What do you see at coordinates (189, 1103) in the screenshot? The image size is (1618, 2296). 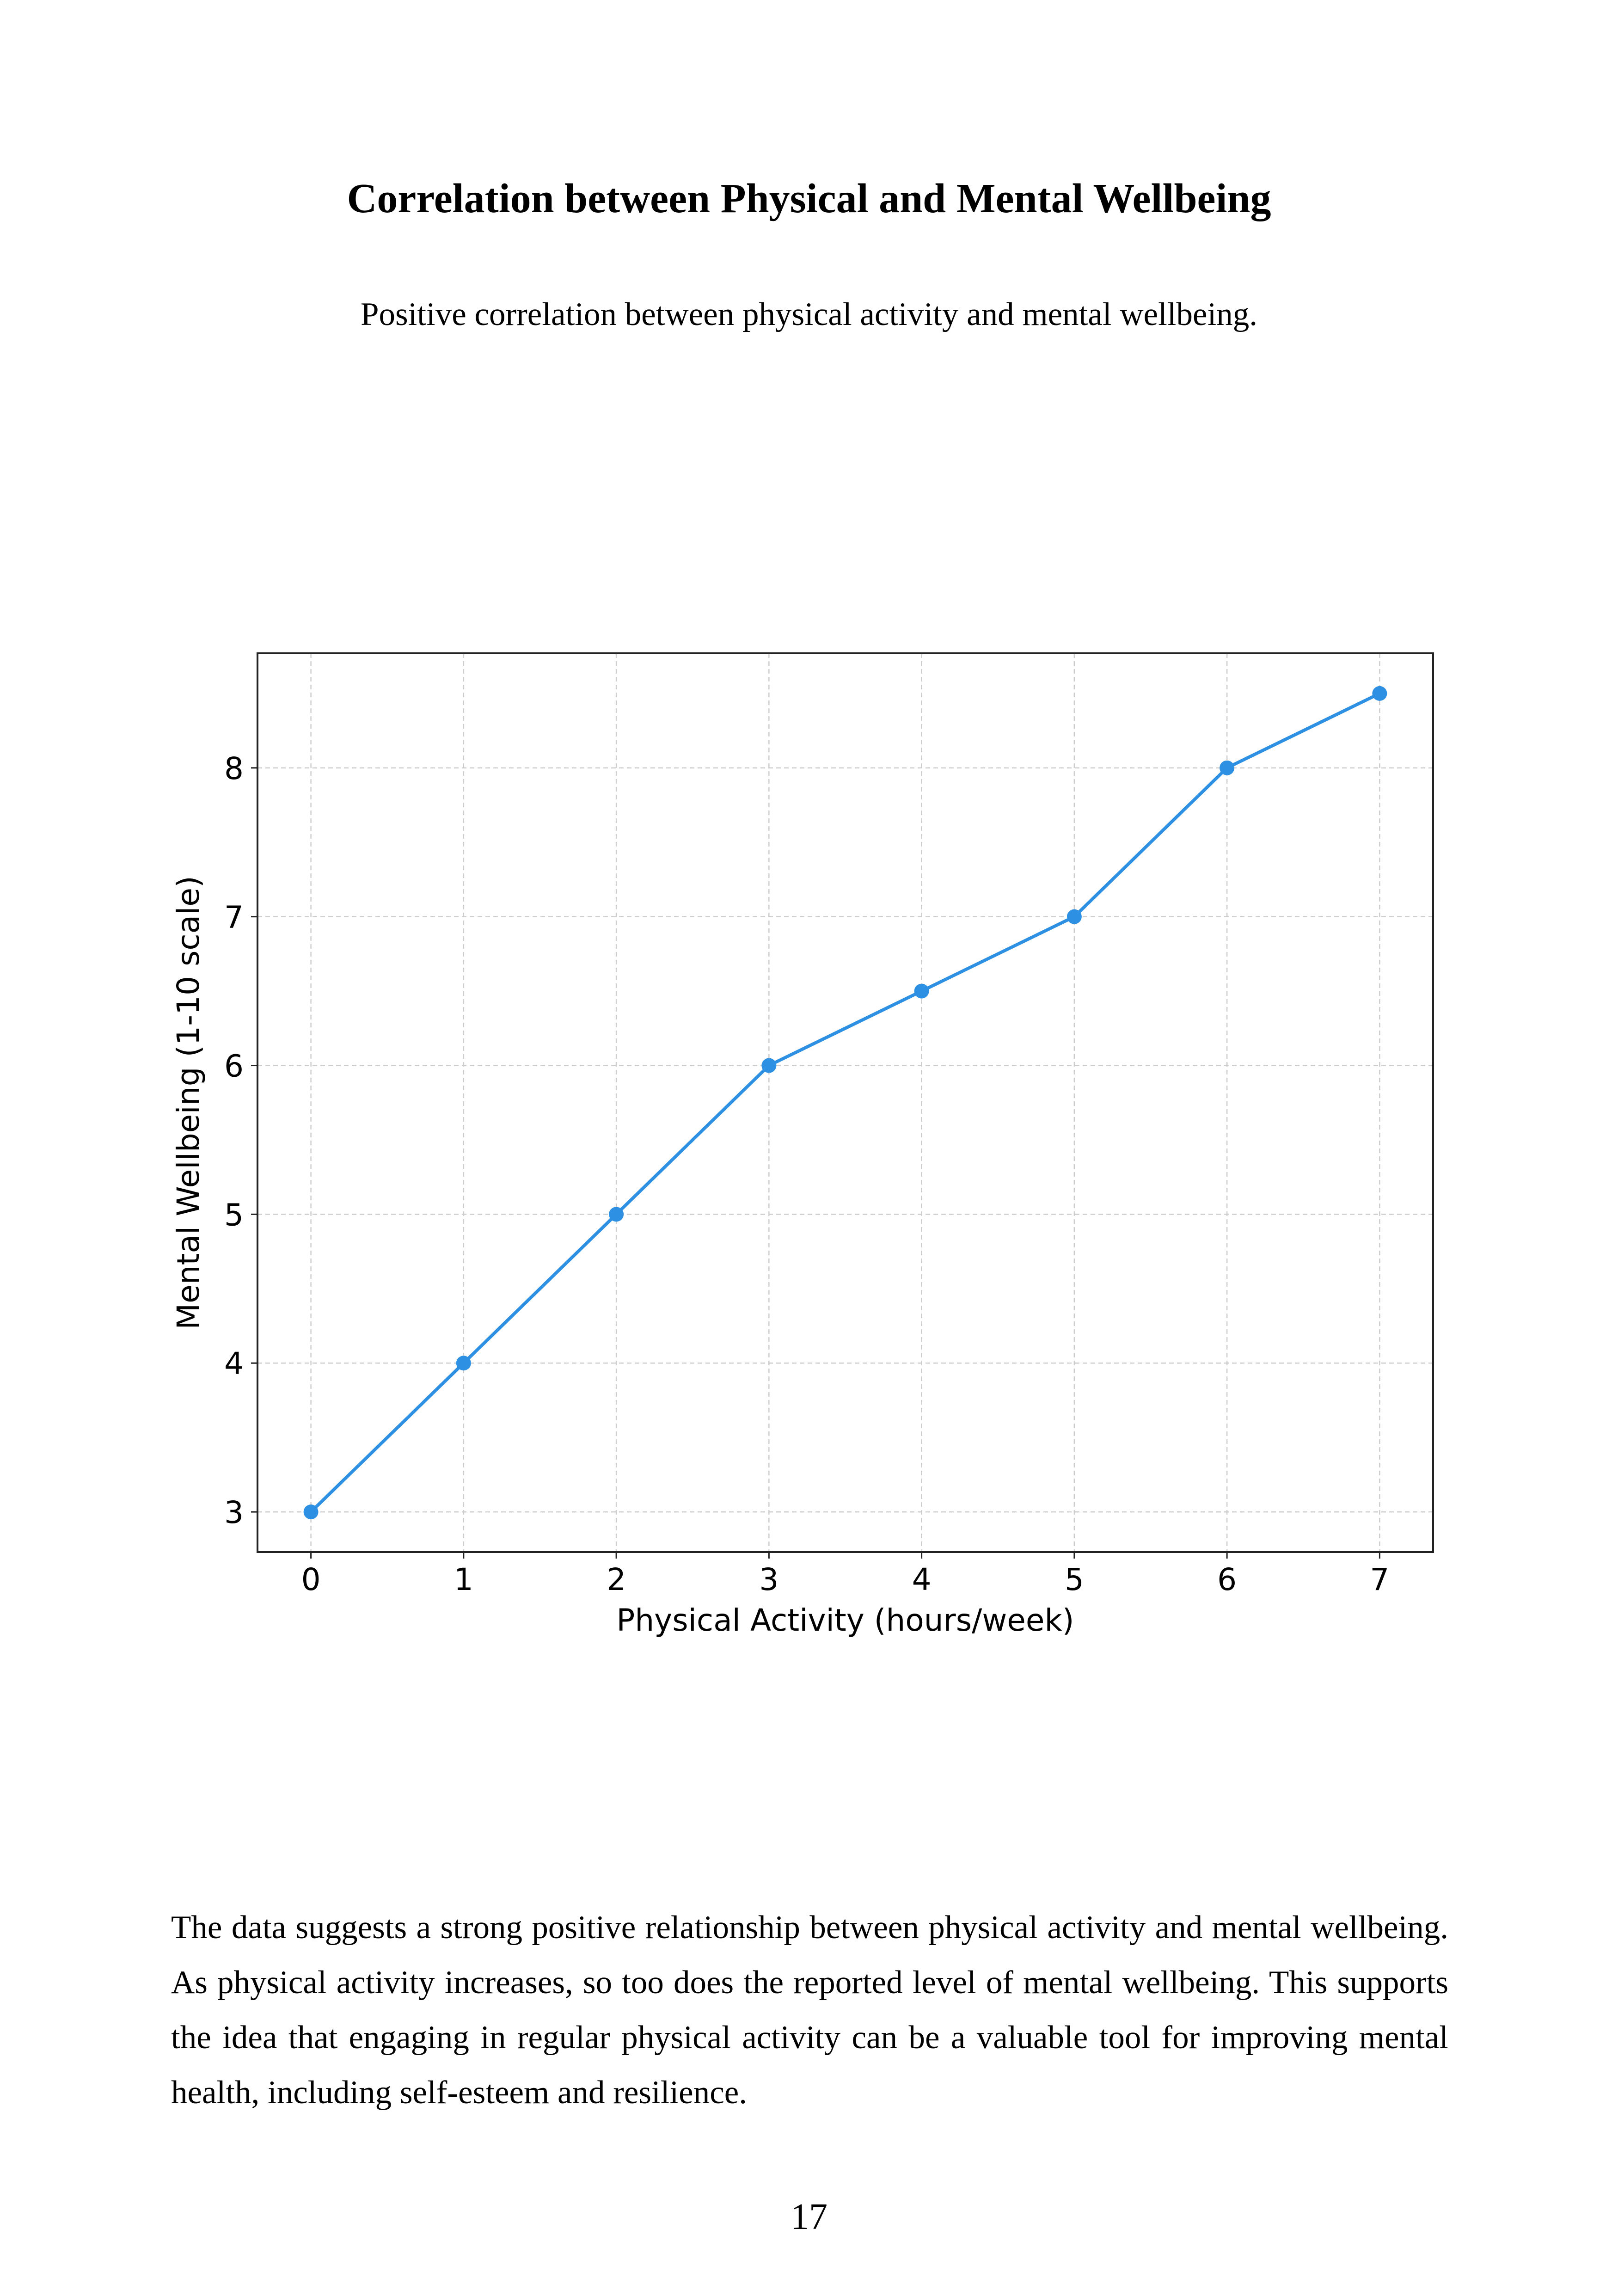 I see `y-axis-label: Mental Wellbeing (1-10 scale)` at bounding box center [189, 1103].